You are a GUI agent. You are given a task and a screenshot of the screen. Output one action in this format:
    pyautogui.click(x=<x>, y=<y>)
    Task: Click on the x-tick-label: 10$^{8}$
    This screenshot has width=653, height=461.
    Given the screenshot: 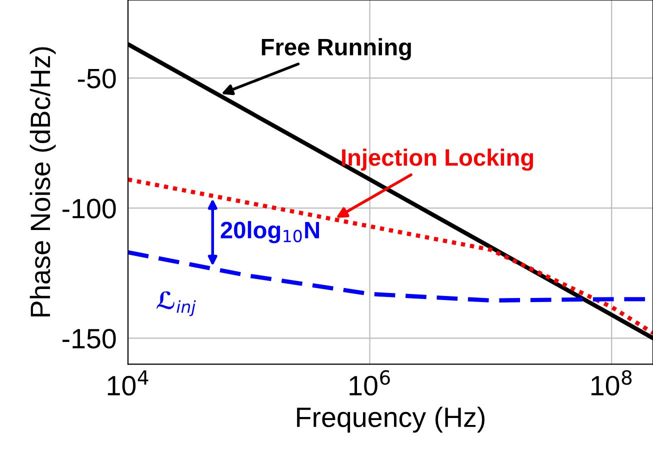 What is the action you would take?
    pyautogui.click(x=611, y=383)
    